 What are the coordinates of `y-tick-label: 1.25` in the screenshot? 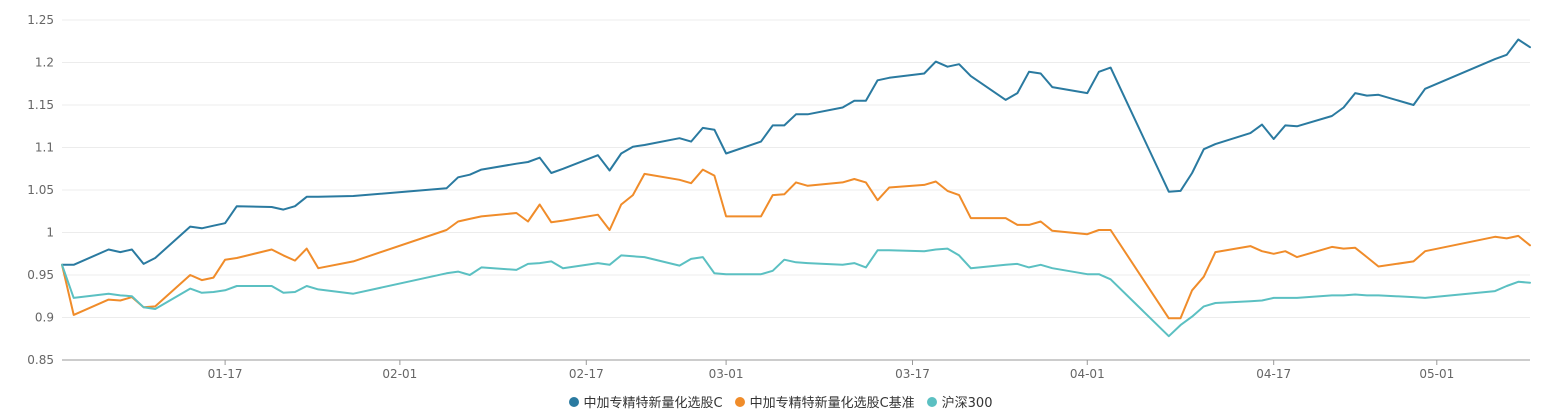 It's located at (40, 20).